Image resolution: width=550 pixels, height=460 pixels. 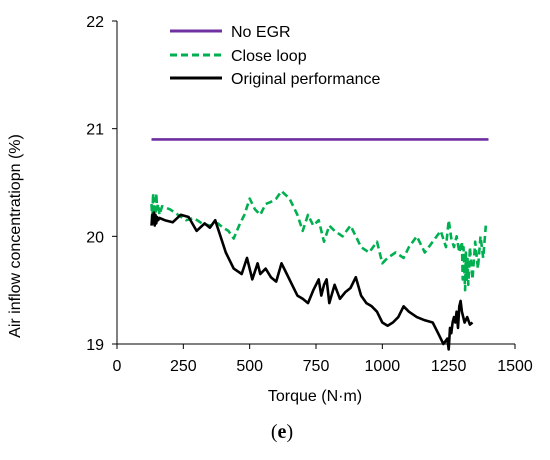 What do you see at coordinates (95, 22) in the screenshot?
I see `y-tick-label: 22` at bounding box center [95, 22].